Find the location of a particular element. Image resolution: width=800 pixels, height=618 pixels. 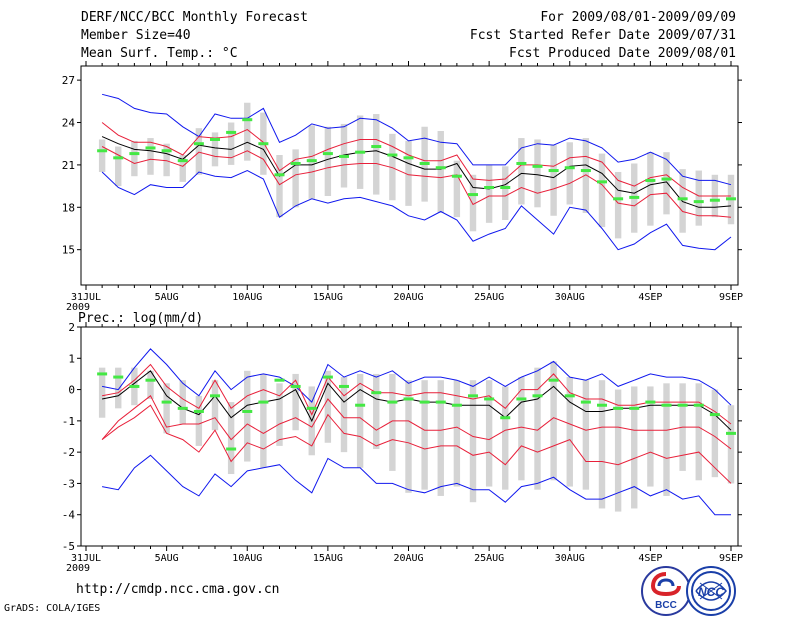

precip-series-median is located at coordinates (417, 400).